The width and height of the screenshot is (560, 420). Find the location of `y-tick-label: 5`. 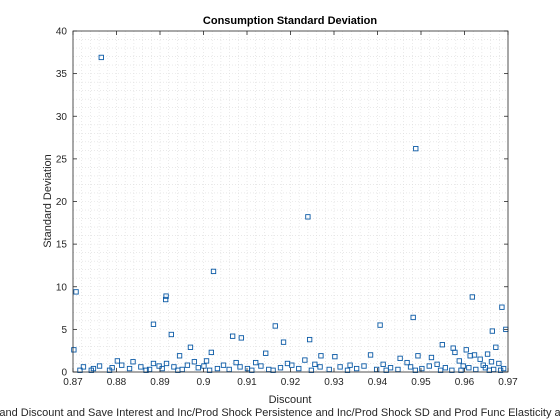

y-tick-label: 5 is located at coordinates (64, 330).